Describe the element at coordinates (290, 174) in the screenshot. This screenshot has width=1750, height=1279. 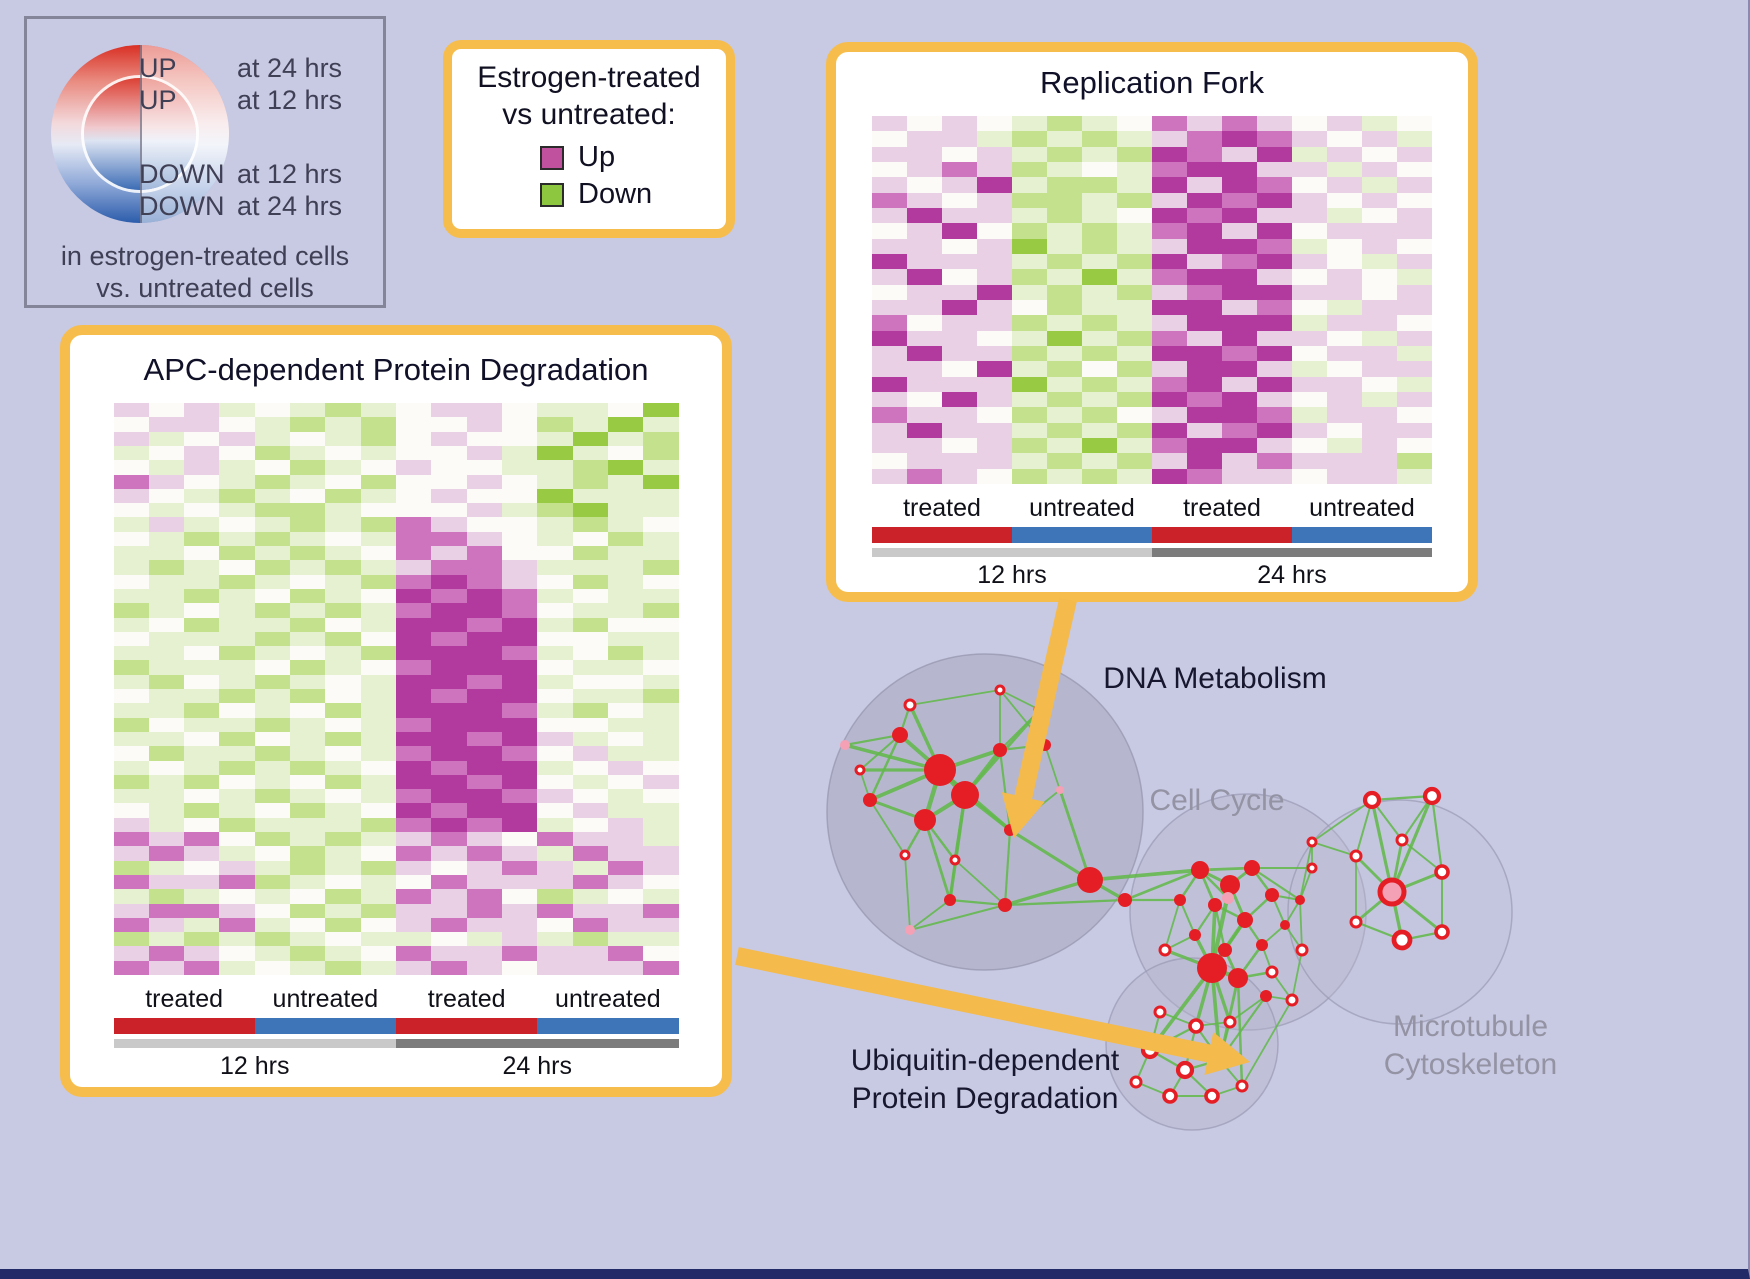
I see `ring-time: at 12 hrs` at that location.